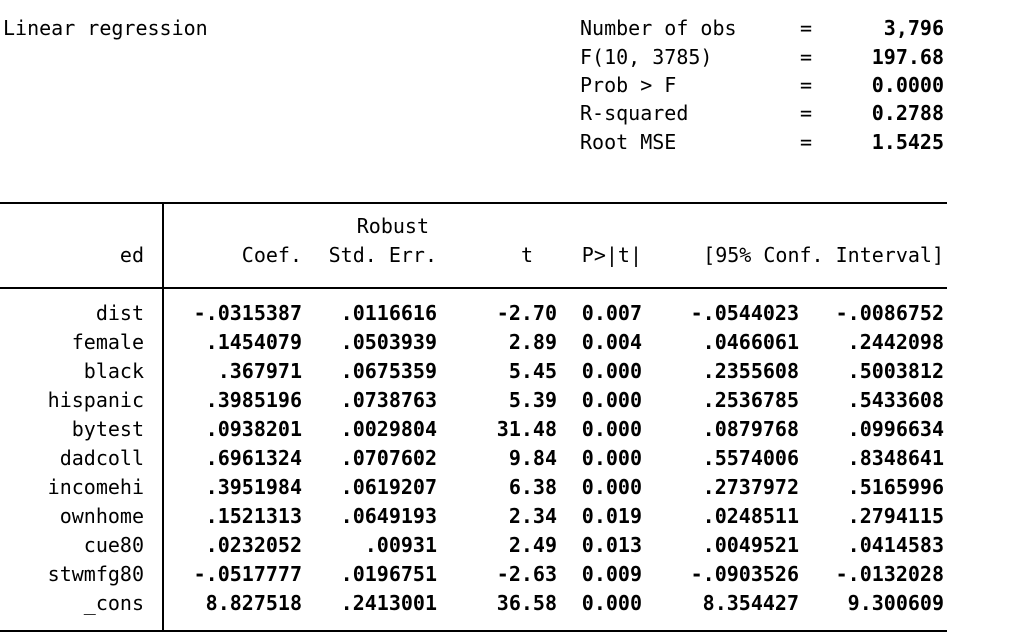  What do you see at coordinates (895, 545) in the screenshot?
I see `cell-ci-high: .0414583` at bounding box center [895, 545].